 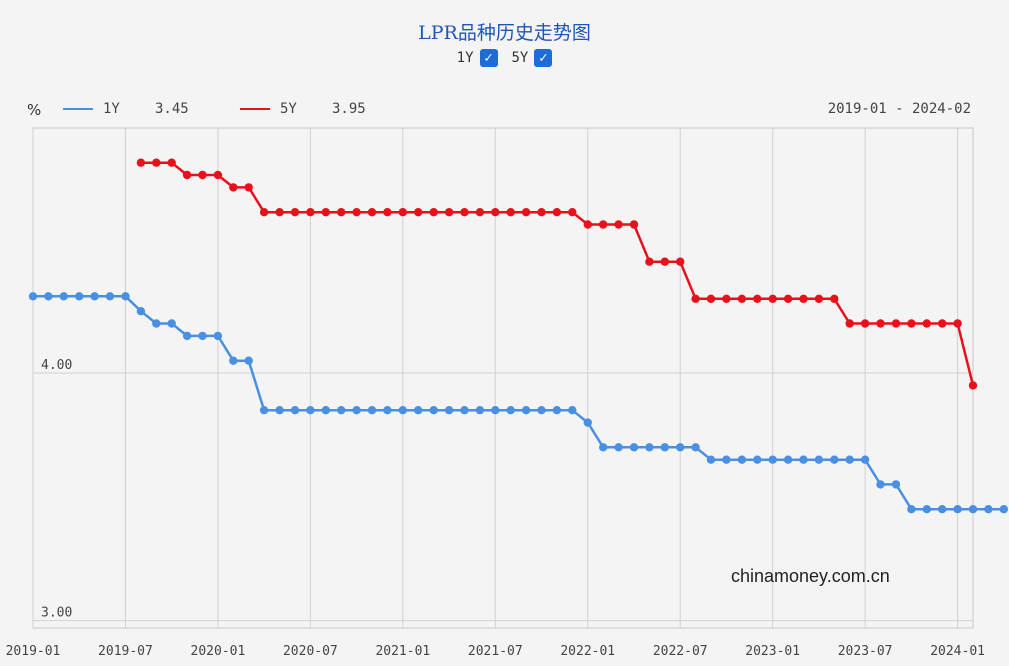 What do you see at coordinates (504, 33) in the screenshot?
I see `chart-title: LPR品种历史走势图` at bounding box center [504, 33].